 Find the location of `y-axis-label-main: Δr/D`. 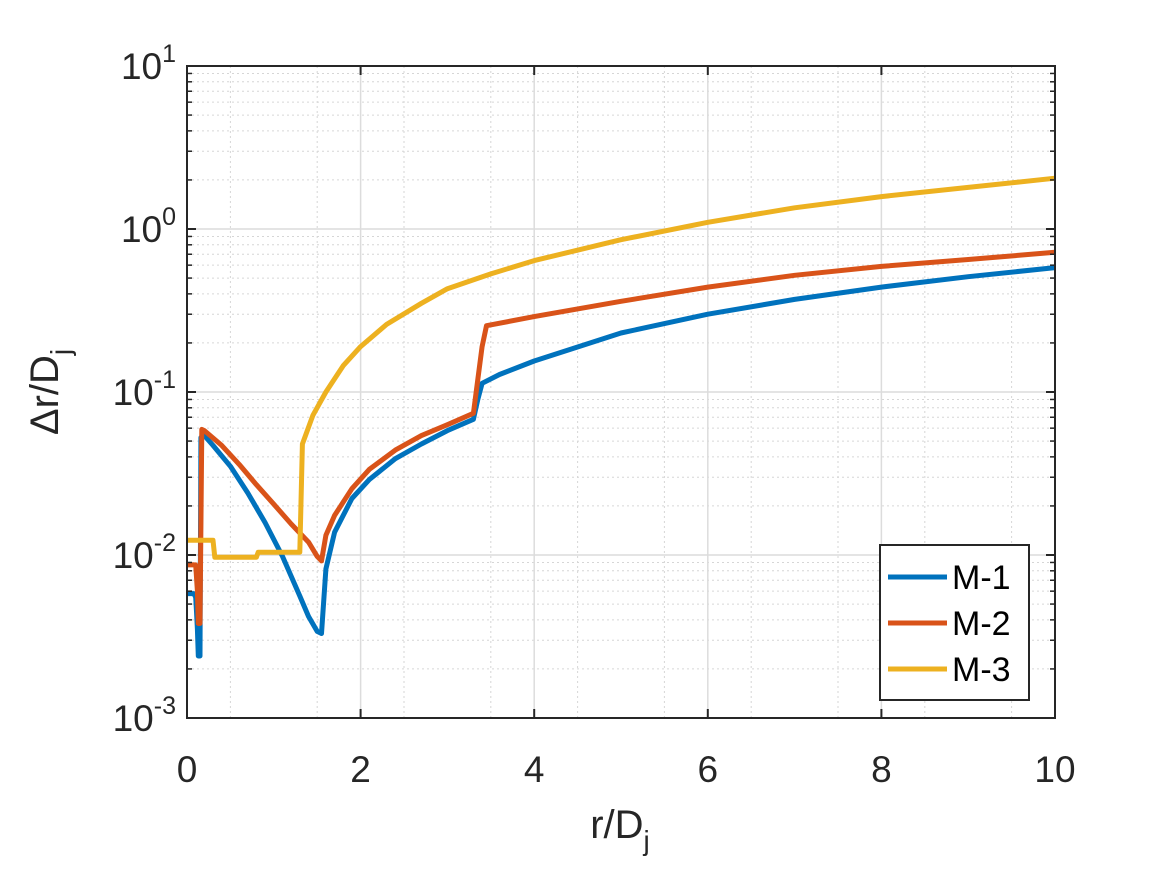

y-axis-label-main: Δr/D is located at coordinates (45, 395).